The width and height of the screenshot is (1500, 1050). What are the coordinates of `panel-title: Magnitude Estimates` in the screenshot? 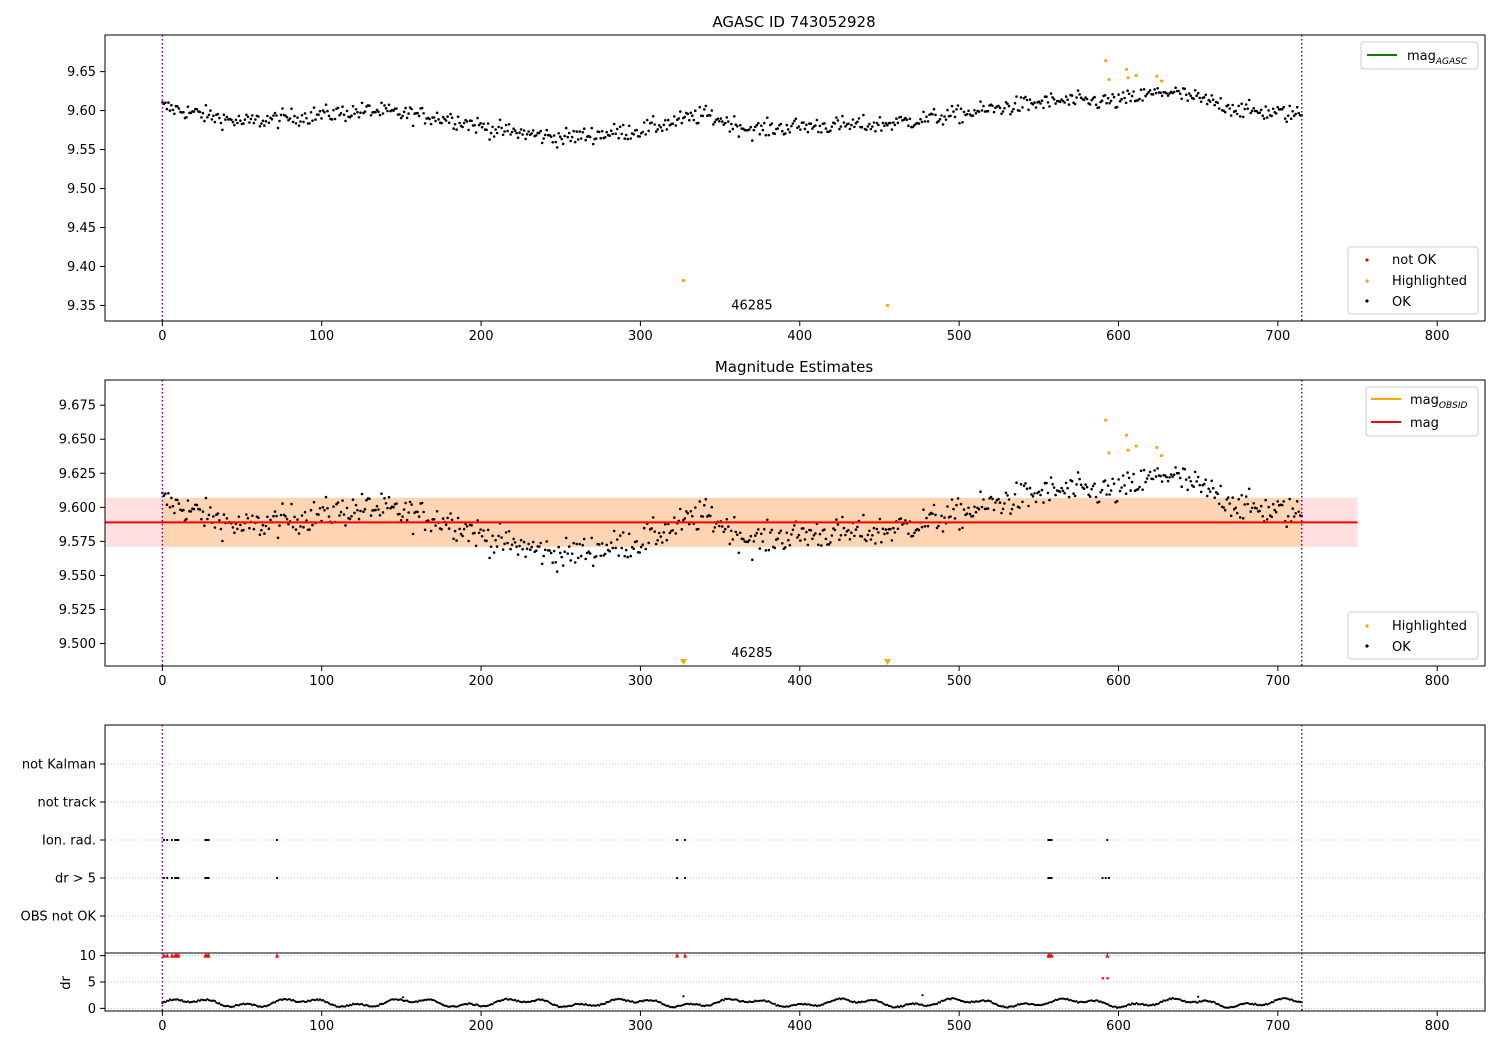 It's located at (794, 367).